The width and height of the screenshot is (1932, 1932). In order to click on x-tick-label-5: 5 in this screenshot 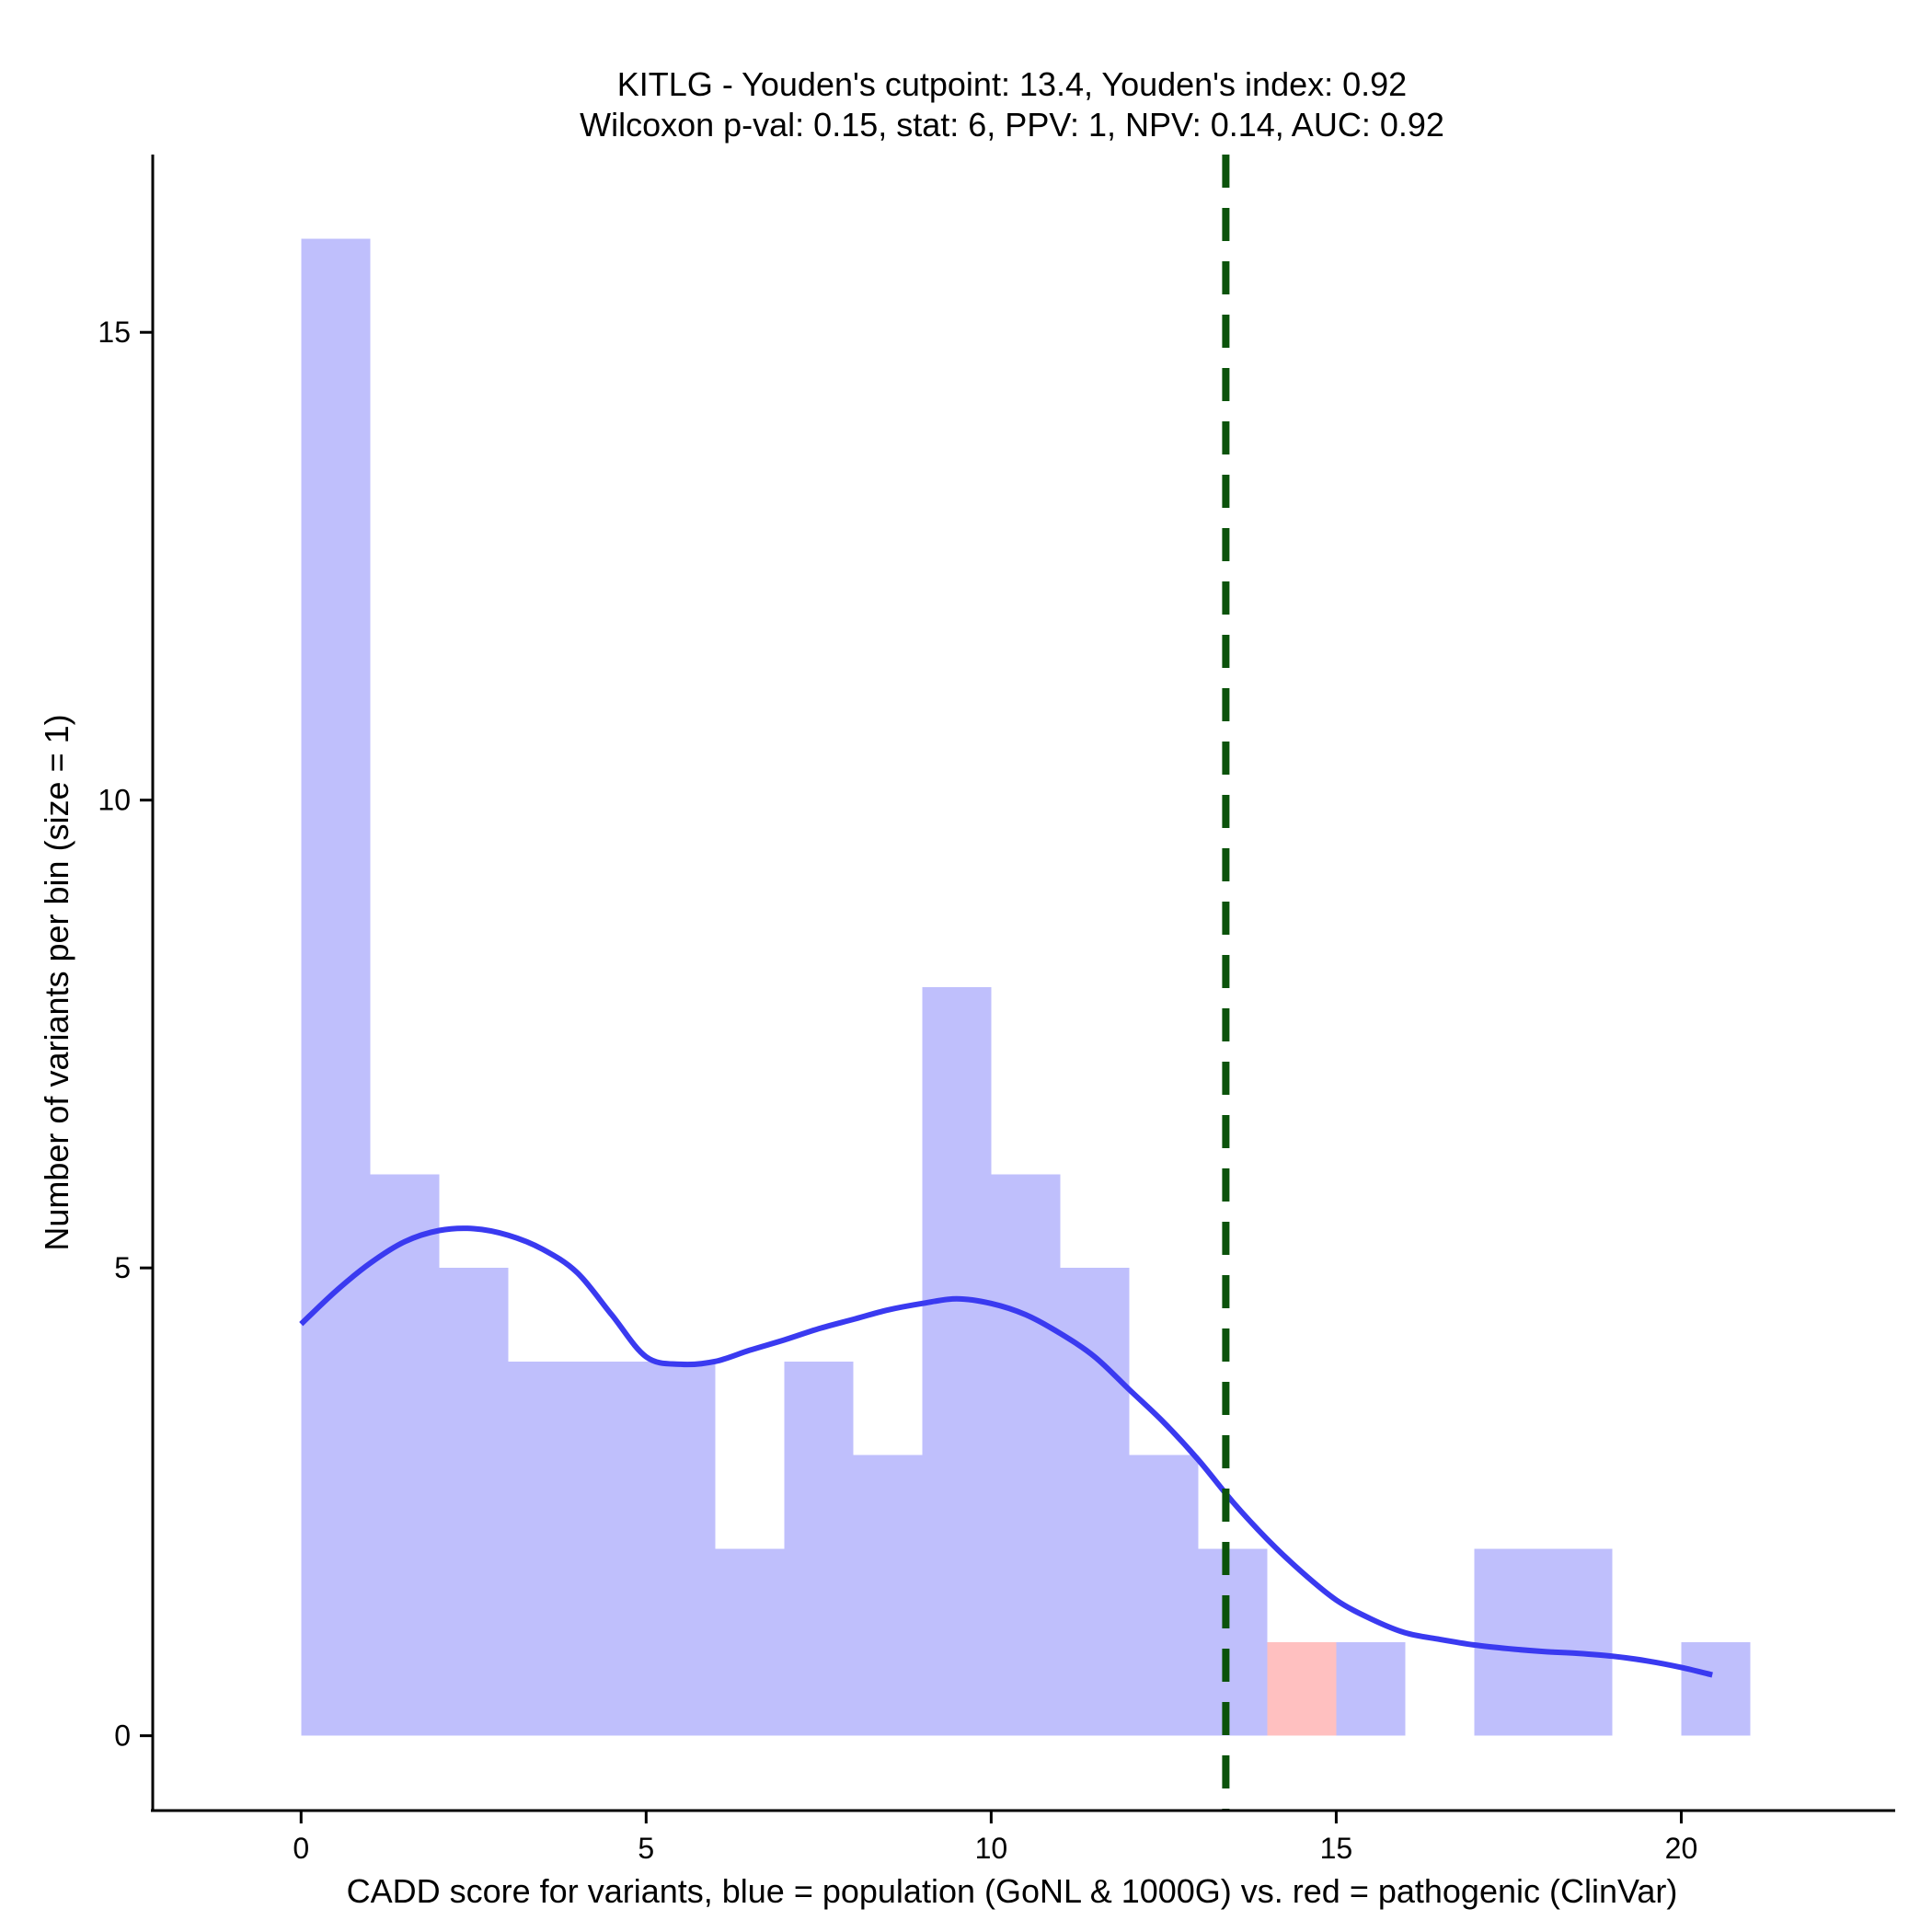, I will do `click(646, 1848)`.